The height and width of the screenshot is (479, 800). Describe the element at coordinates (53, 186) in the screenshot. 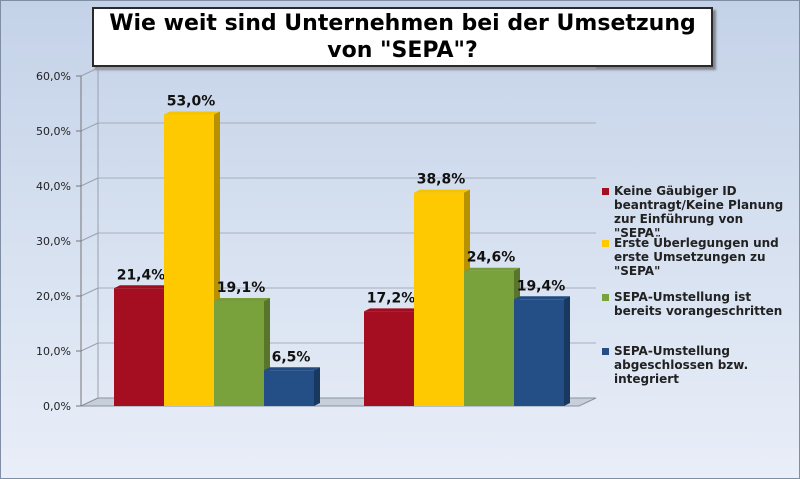

I see `y-tick-label: 40,0%` at that location.